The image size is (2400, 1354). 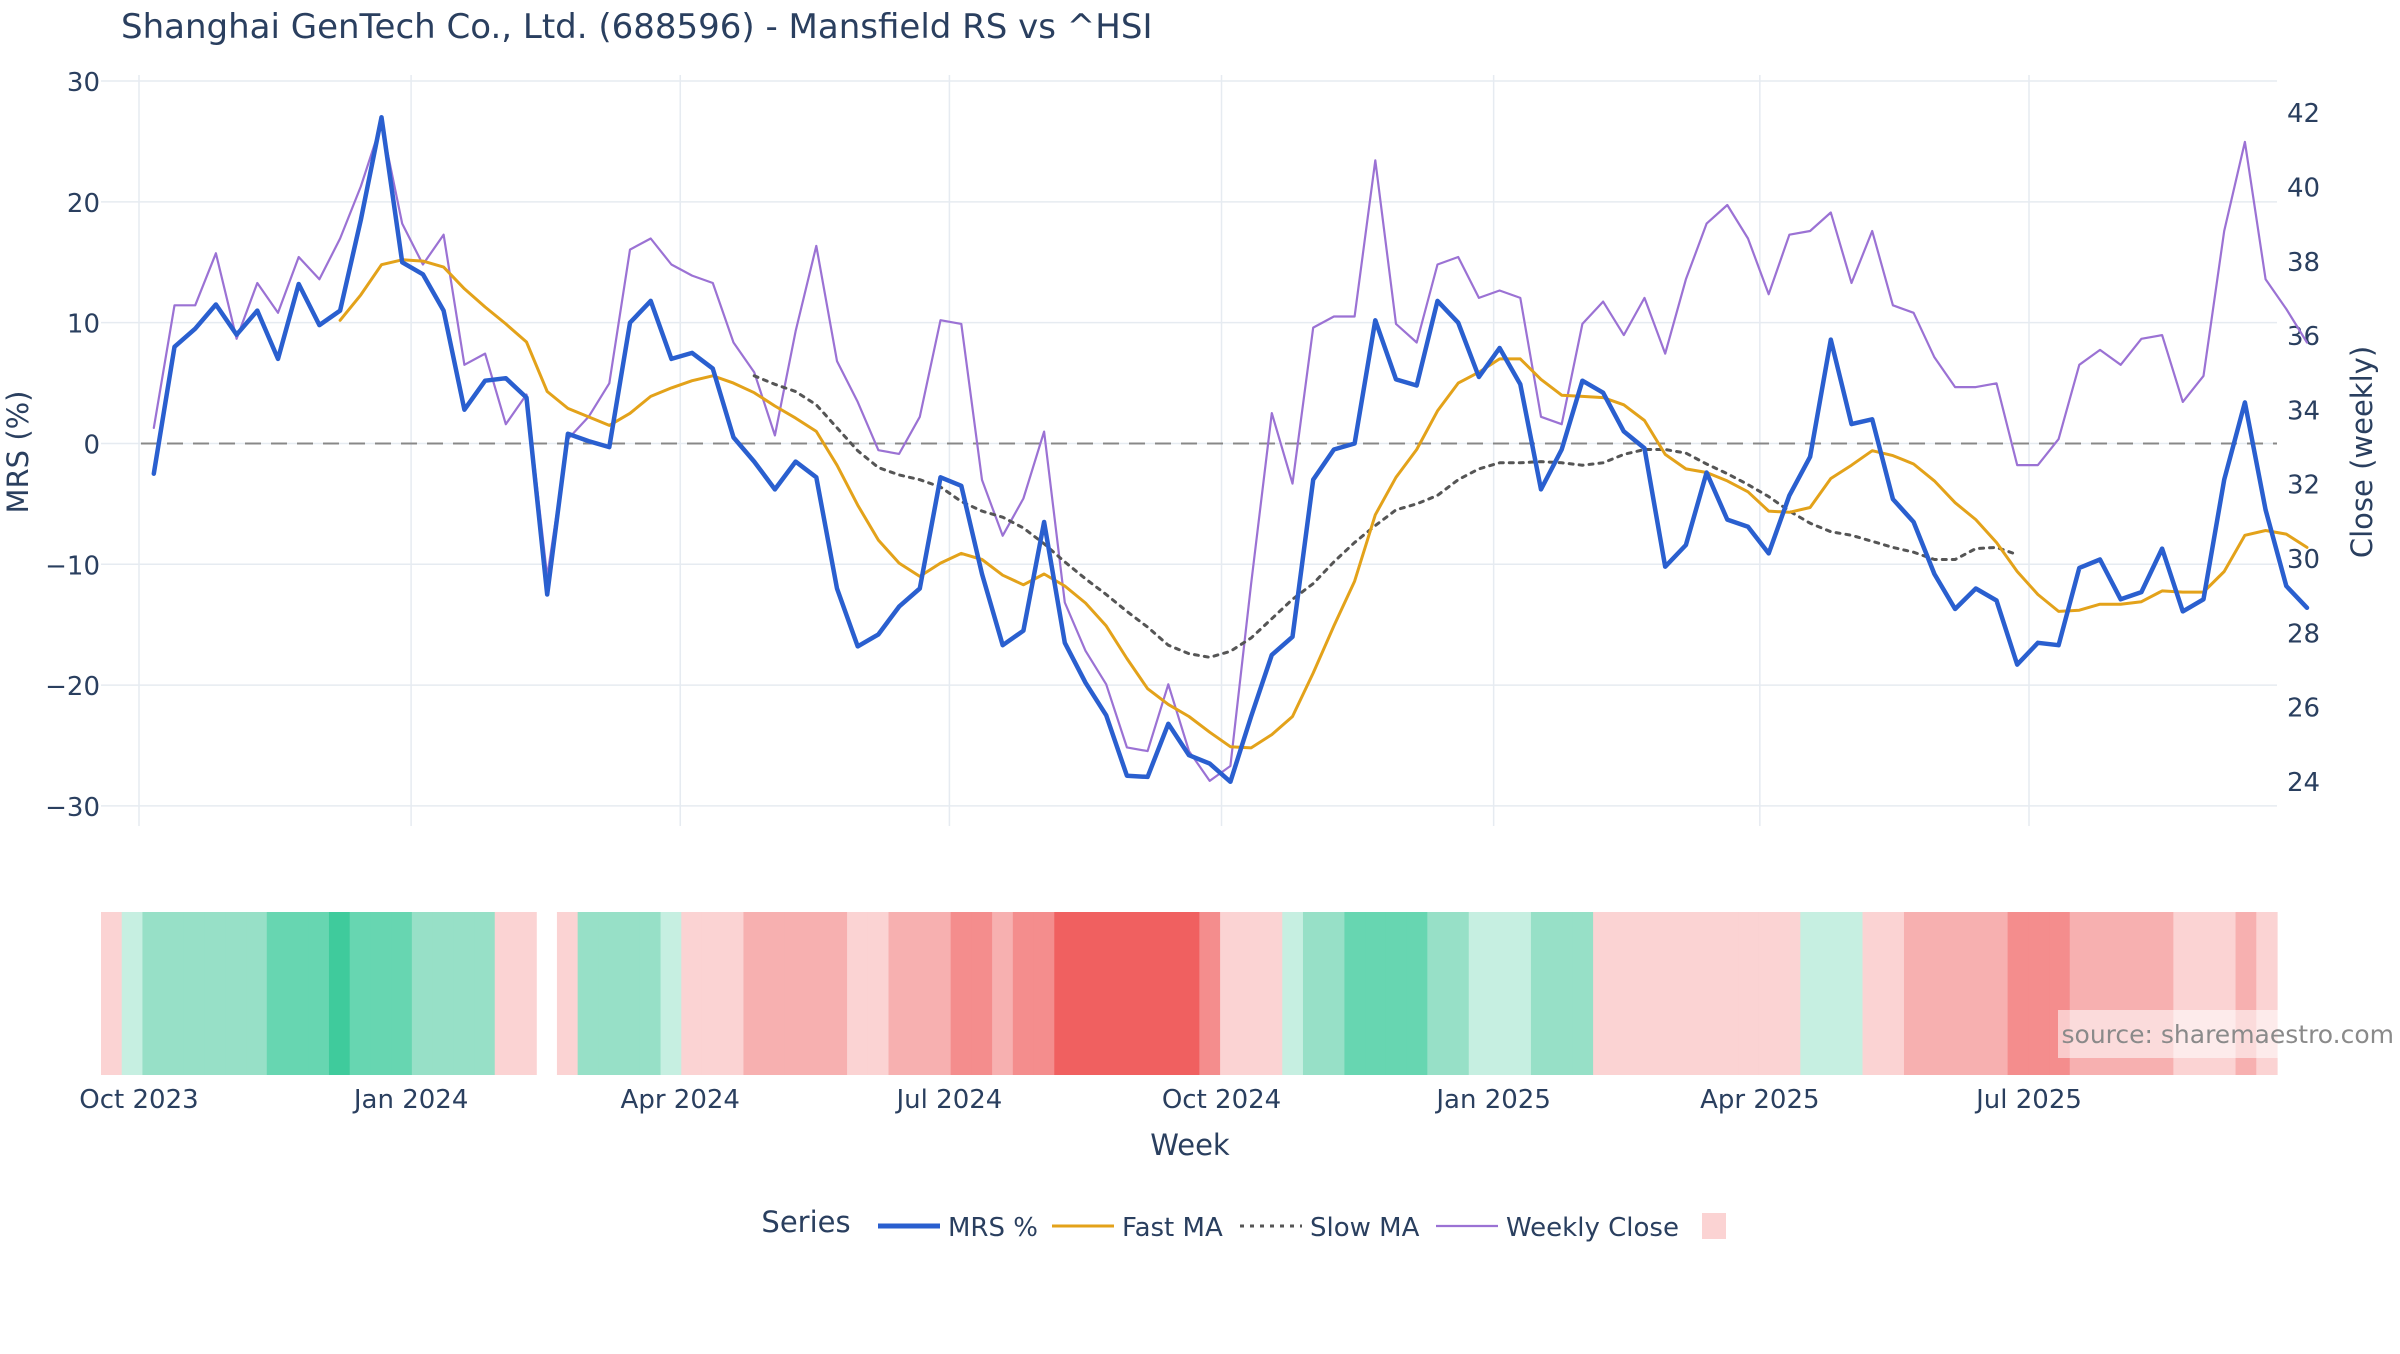 What do you see at coordinates (1385, 516) in the screenshot?
I see `series-line-slow-ma` at bounding box center [1385, 516].